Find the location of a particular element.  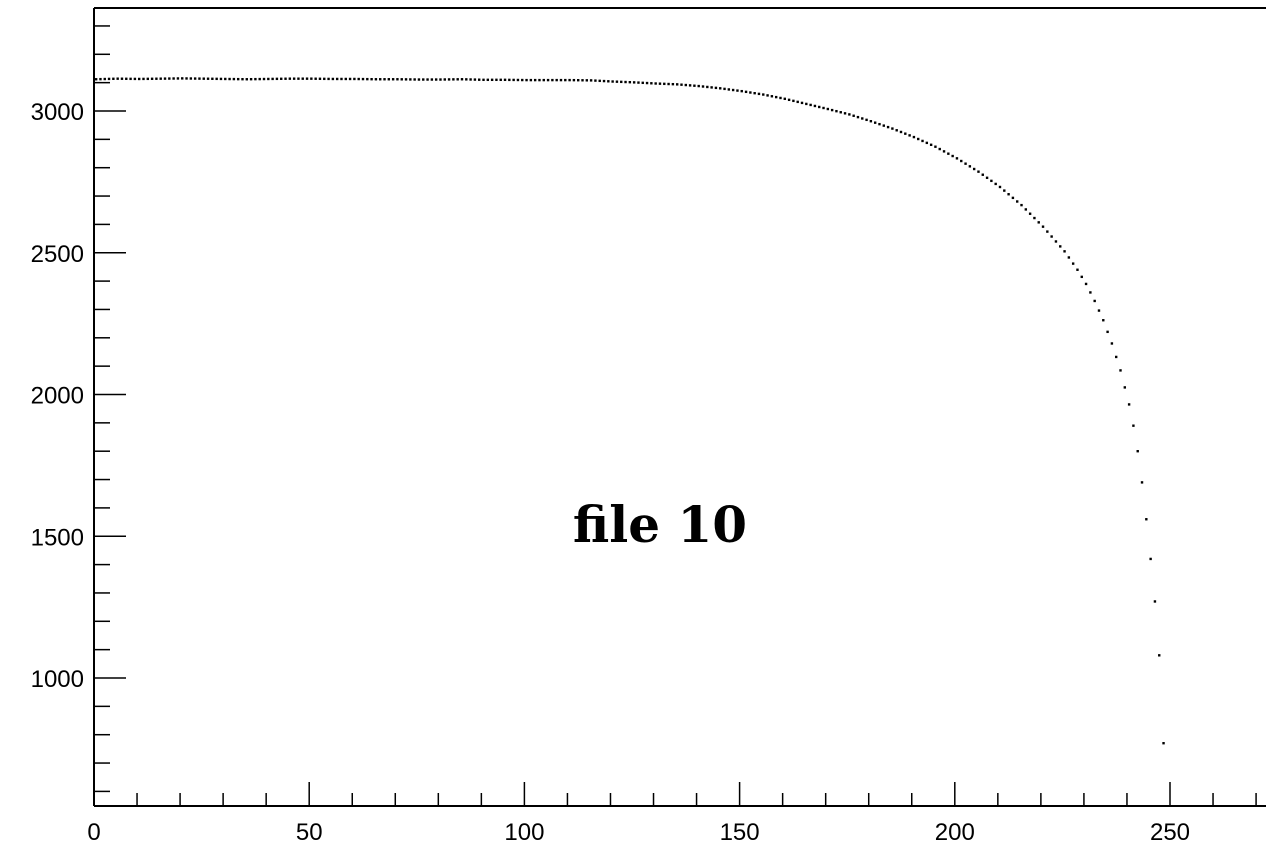

x-tick-label: 150 is located at coordinates (740, 832).